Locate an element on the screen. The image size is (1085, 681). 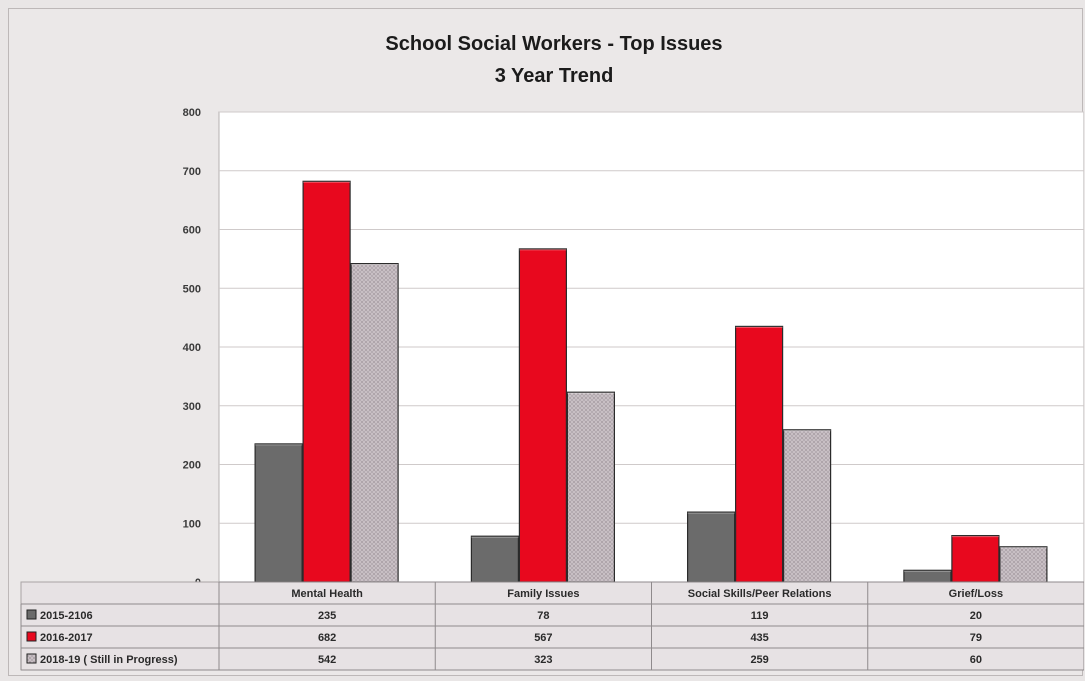
table-cell-value: 323 is located at coordinates (543, 660).